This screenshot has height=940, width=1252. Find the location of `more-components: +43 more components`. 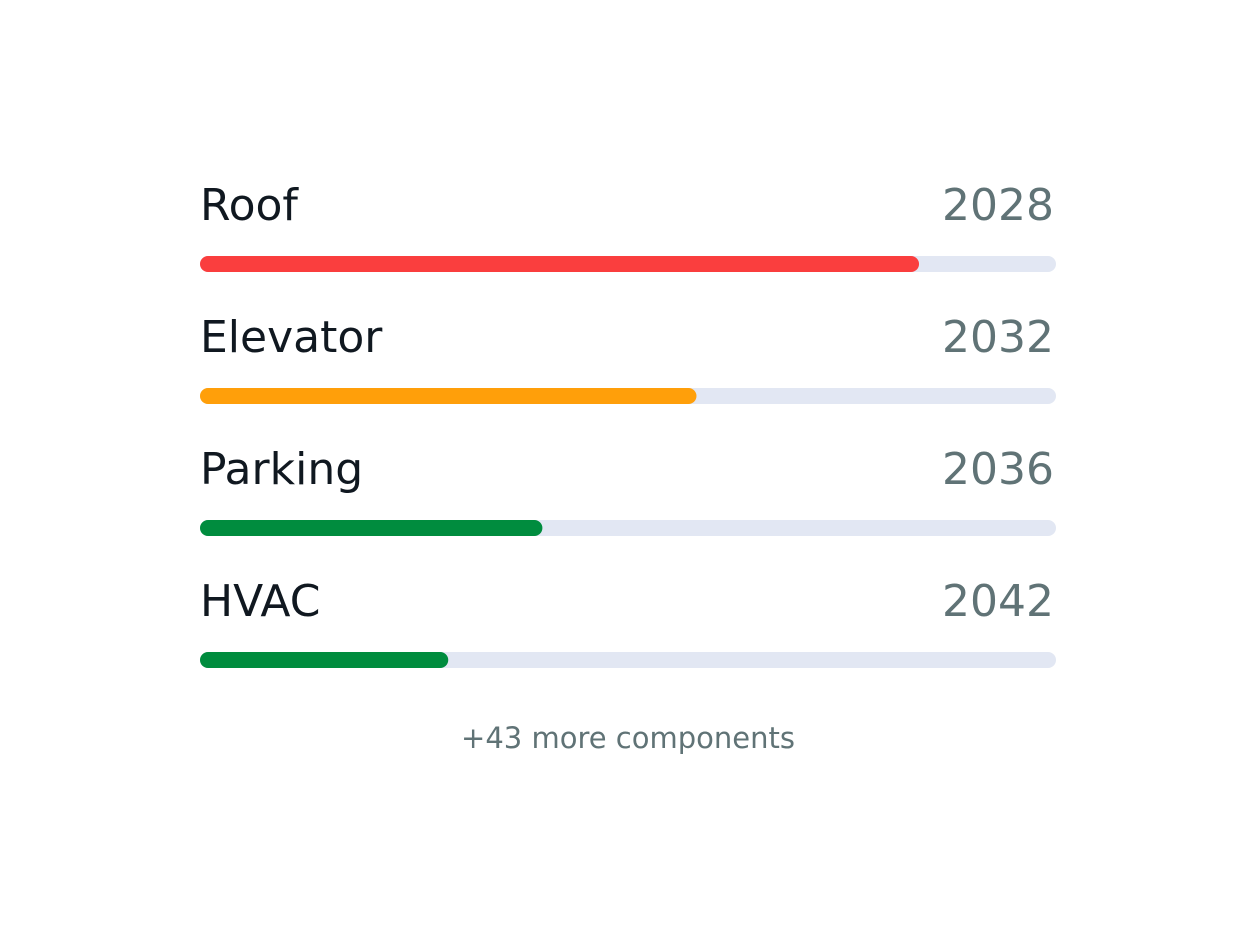

more-components: +43 more components is located at coordinates (628, 738).